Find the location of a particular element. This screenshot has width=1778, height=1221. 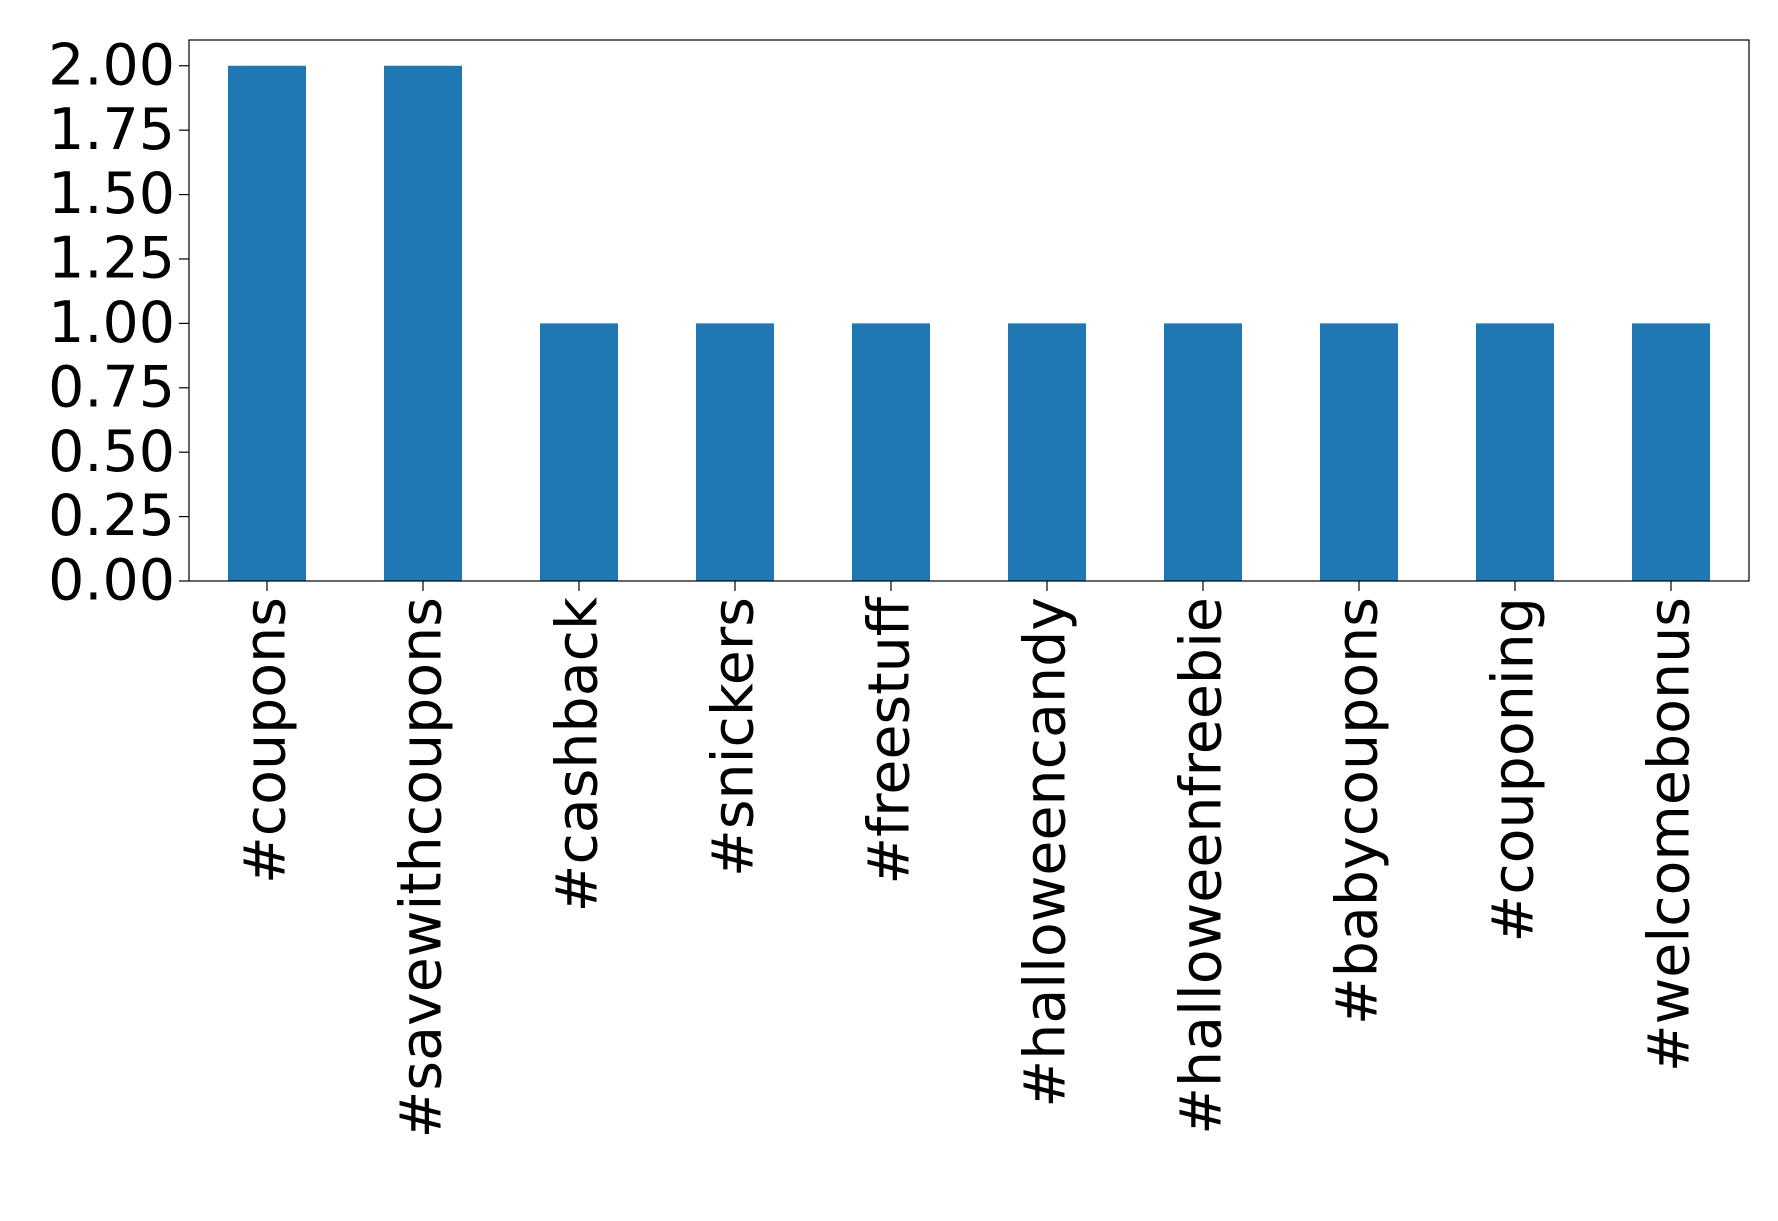

x-tick-label: #cashback is located at coordinates (578, 754).